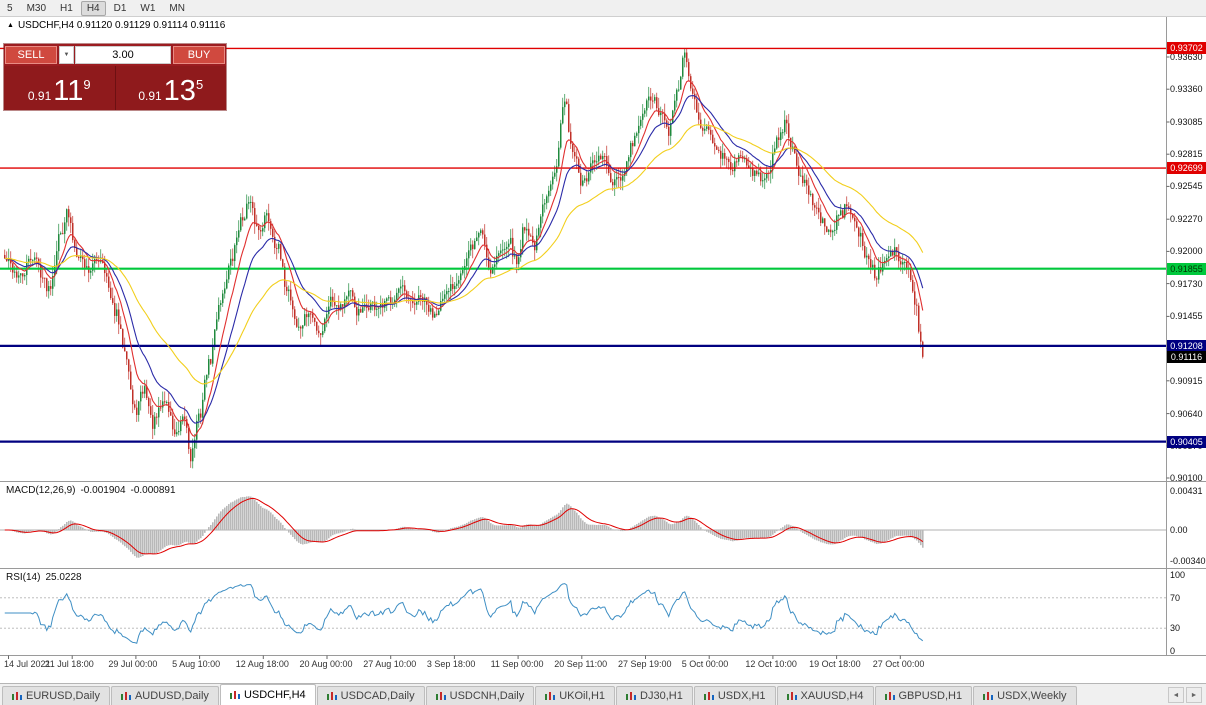  I want to click on rsi-axis-tick: 70, so click(1175, 597).